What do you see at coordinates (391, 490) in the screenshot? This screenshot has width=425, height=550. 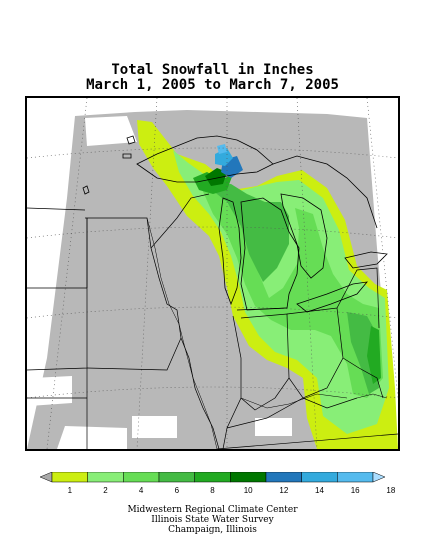 I see `legend-label: 18` at bounding box center [391, 490].